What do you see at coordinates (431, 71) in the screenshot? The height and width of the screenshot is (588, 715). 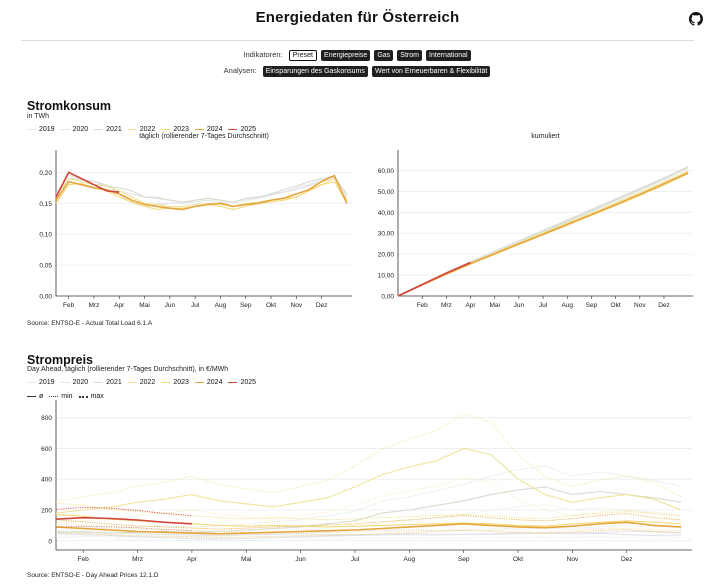 I see `nav-pill-erneuerbare: Wert von Erneuerbaren & Flexibilität` at bounding box center [431, 71].